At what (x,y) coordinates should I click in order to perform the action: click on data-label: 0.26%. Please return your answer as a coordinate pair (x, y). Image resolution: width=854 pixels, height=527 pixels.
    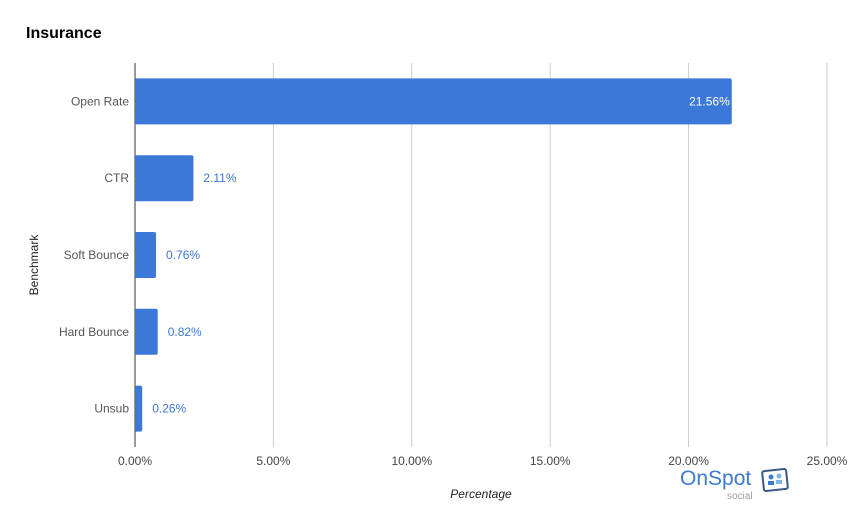
    Looking at the image, I should click on (169, 409).